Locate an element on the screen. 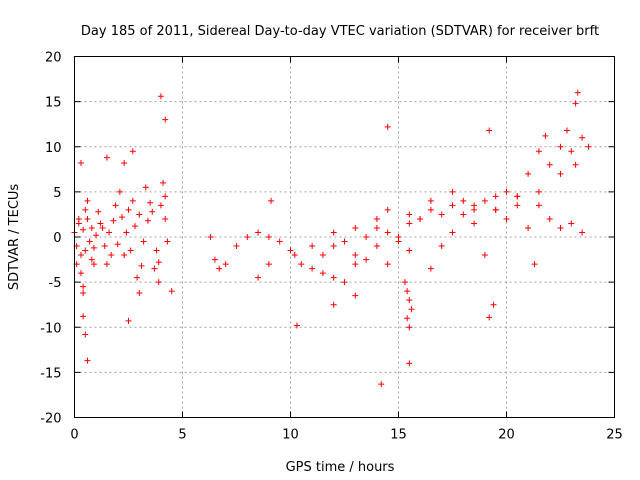 The height and width of the screenshot is (480, 640). x-tick-label: 0 is located at coordinates (74, 435).